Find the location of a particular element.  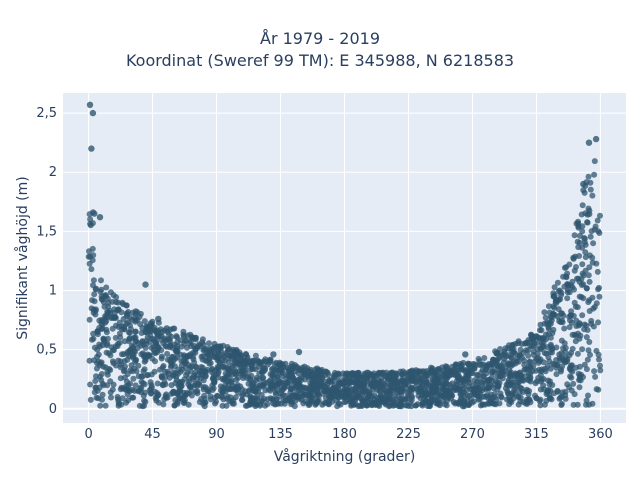

y-tick-label: 2,5 is located at coordinates (46, 113).